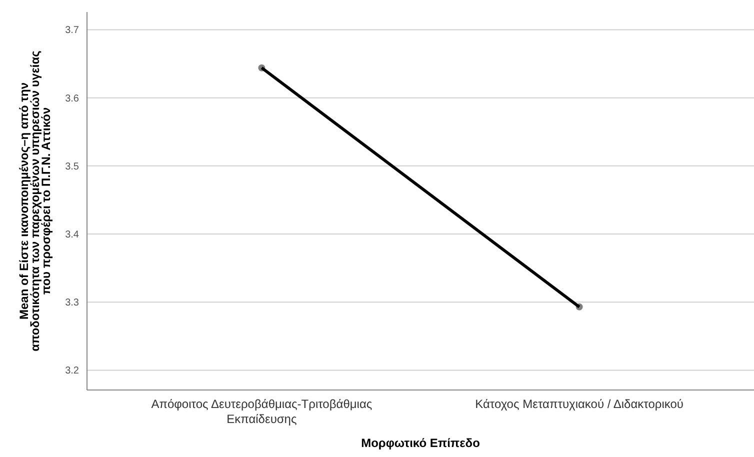 This screenshot has width=754, height=457. Describe the element at coordinates (72, 166) in the screenshot. I see `y-tick-label: 3.5` at that location.